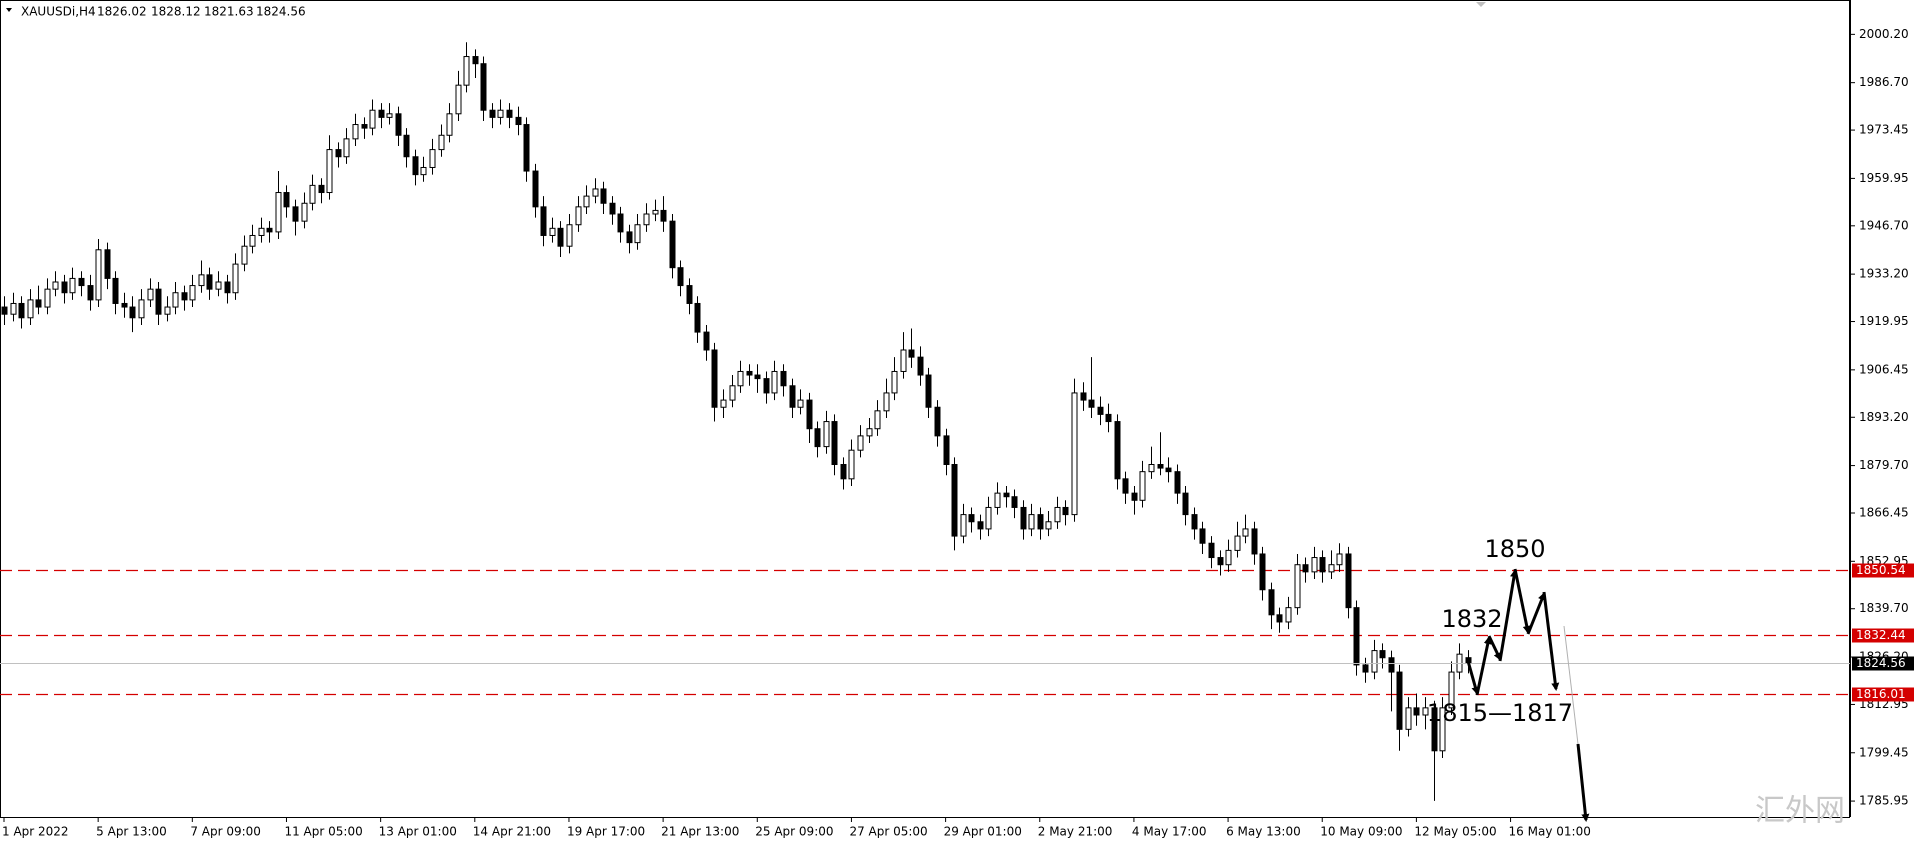  What do you see at coordinates (888, 832) in the screenshot?
I see `x-tick-label: 27 Apr 05:00` at bounding box center [888, 832].